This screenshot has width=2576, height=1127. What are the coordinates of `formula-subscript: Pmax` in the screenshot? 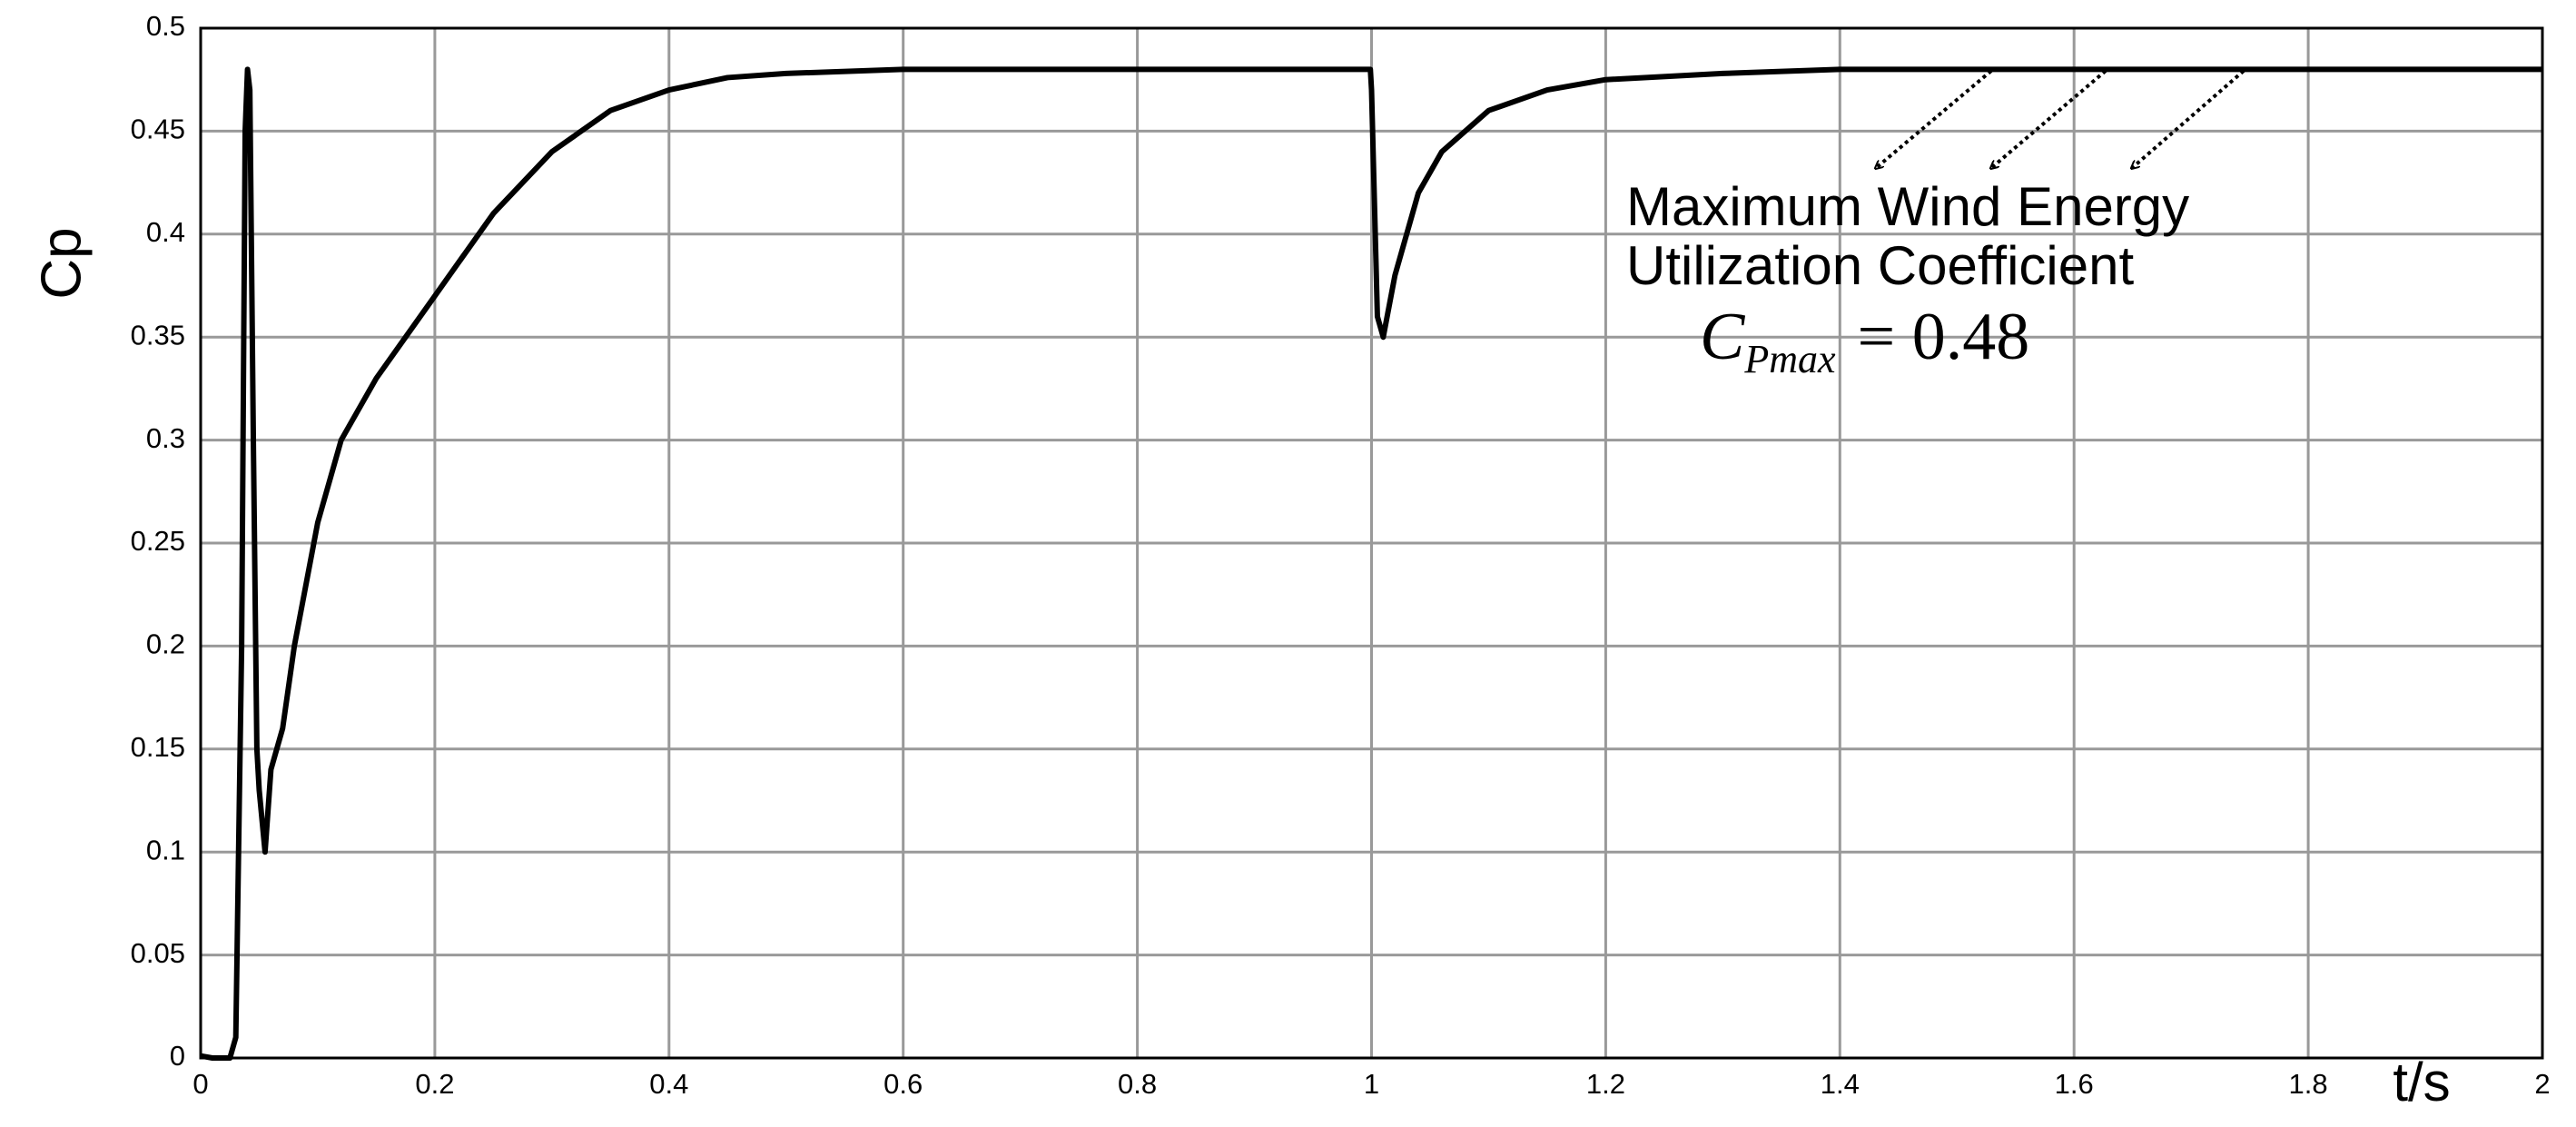 It's located at (1789, 359).